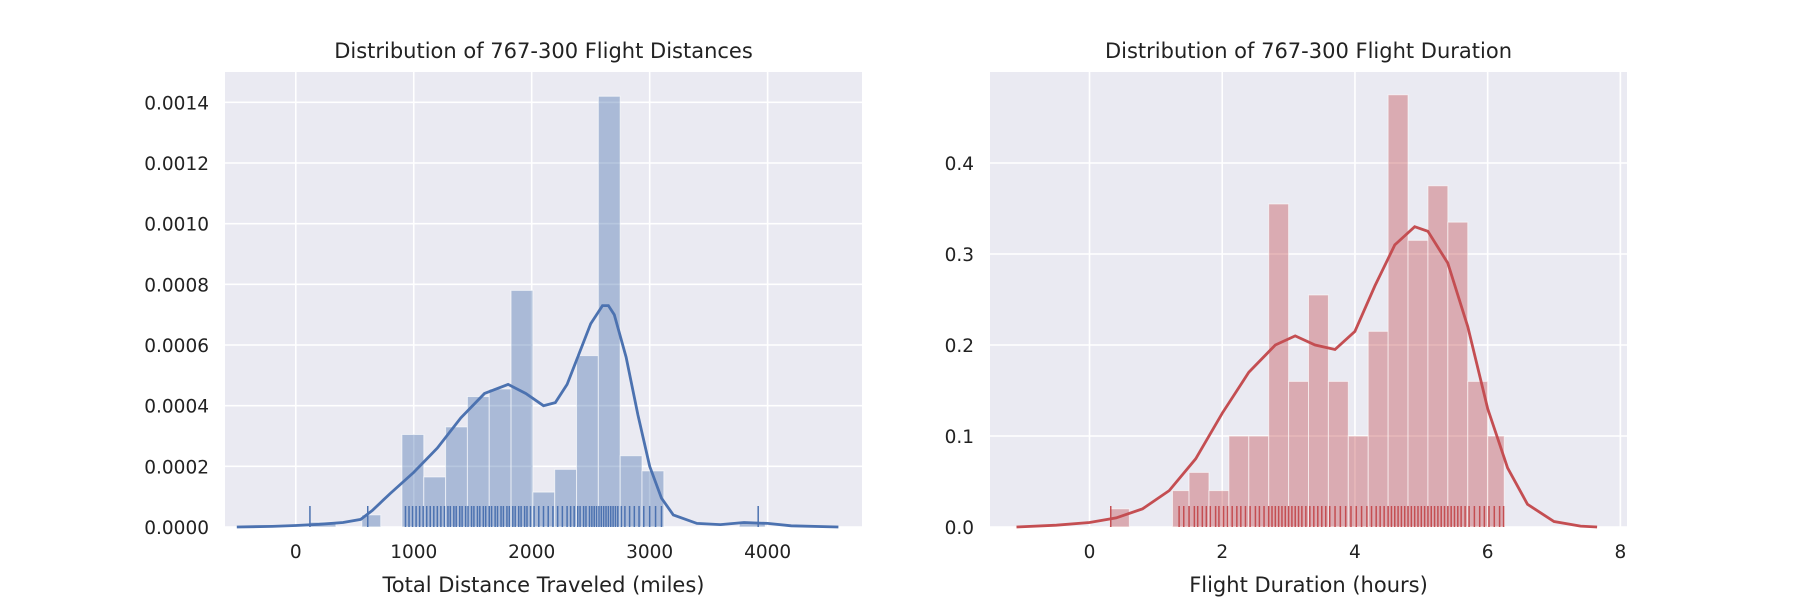 Image resolution: width=1800 pixels, height=600 pixels. Describe the element at coordinates (176, 103) in the screenshot. I see `distance-y-tick-label: 0.0014` at that location.